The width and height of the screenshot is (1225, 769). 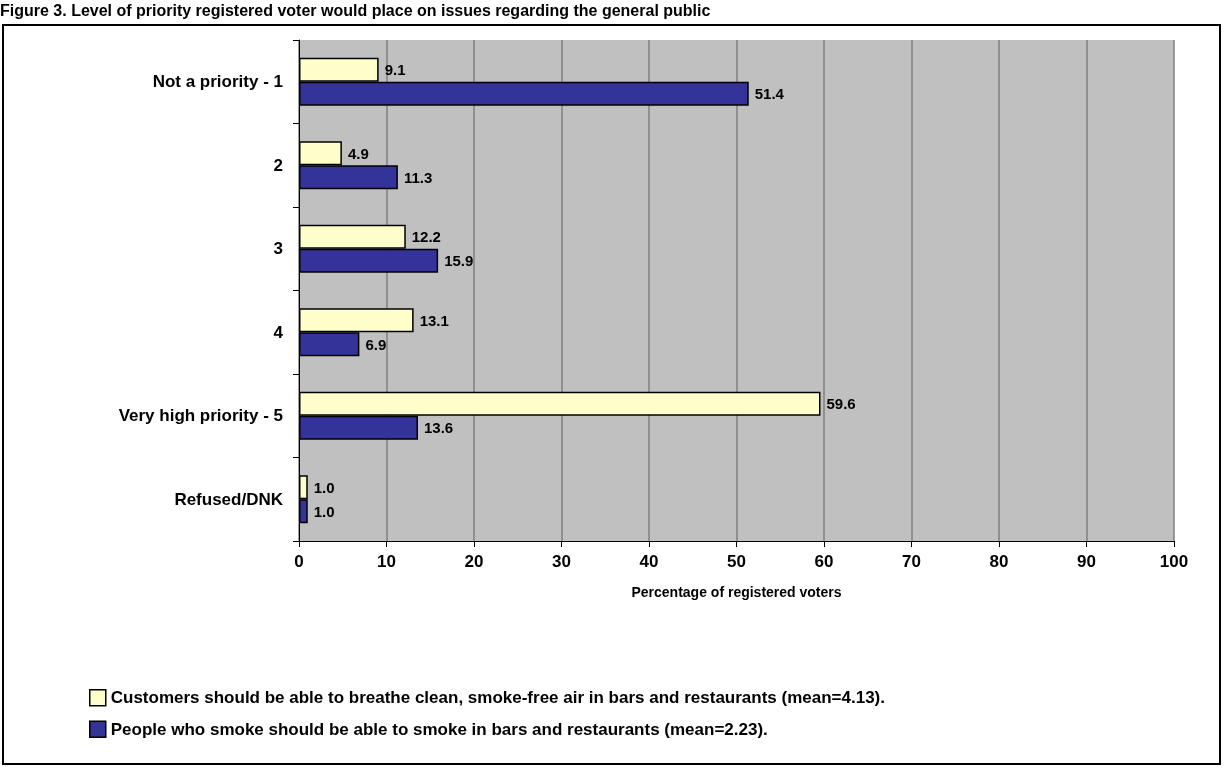 I want to click on x-tick-label: 10, so click(x=386, y=561).